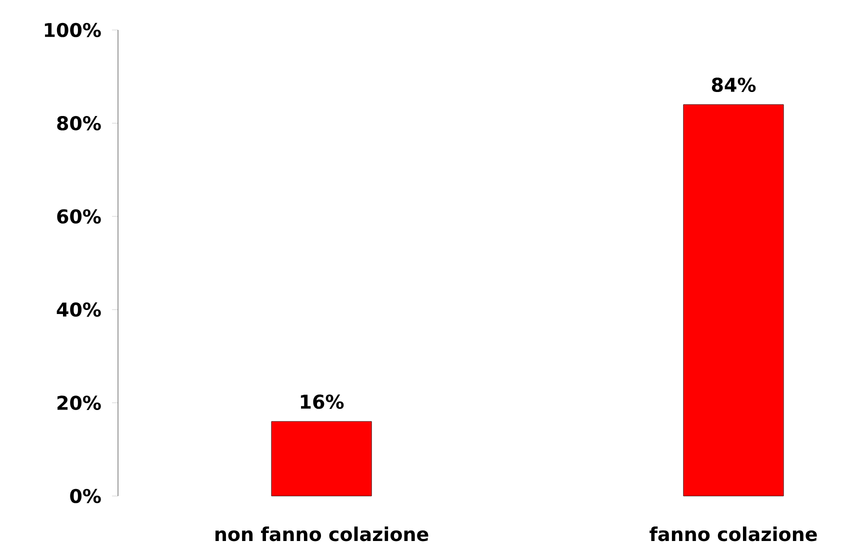 Image resolution: width=843 pixels, height=549 pixels. What do you see at coordinates (79, 403) in the screenshot?
I see `y-tick-label: 20%` at bounding box center [79, 403].